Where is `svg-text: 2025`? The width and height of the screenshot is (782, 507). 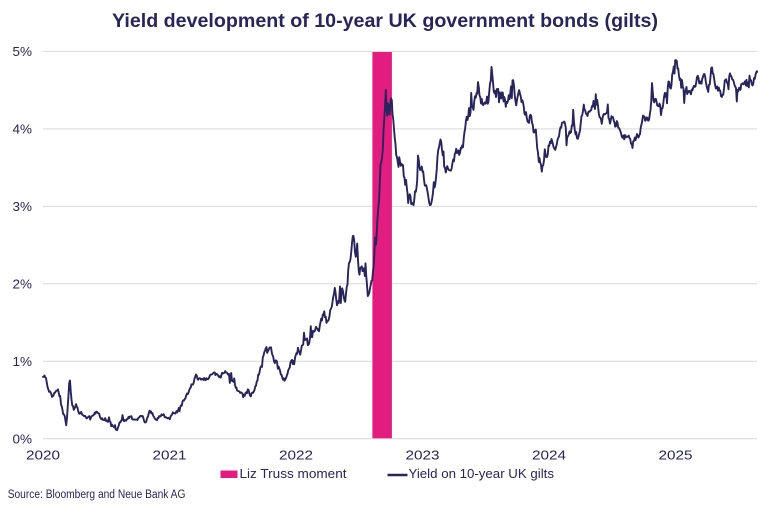
svg-text: 2025 is located at coordinates (676, 456).